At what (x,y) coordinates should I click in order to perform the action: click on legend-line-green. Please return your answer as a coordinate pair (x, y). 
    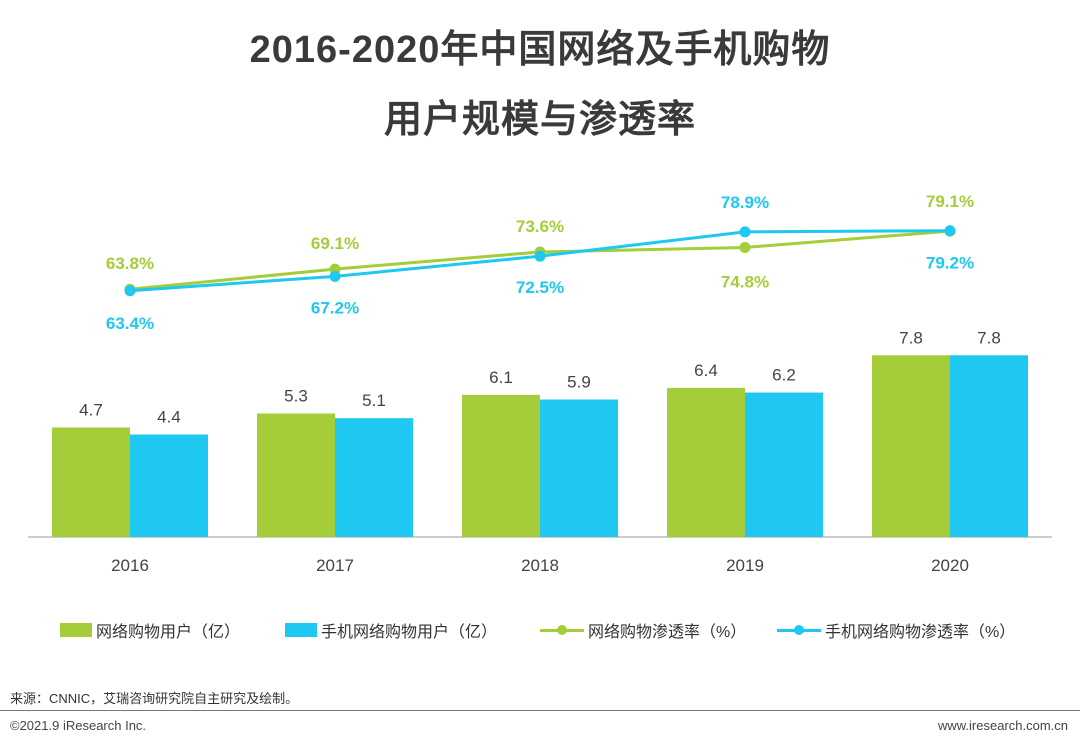
    Looking at the image, I should click on (562, 630).